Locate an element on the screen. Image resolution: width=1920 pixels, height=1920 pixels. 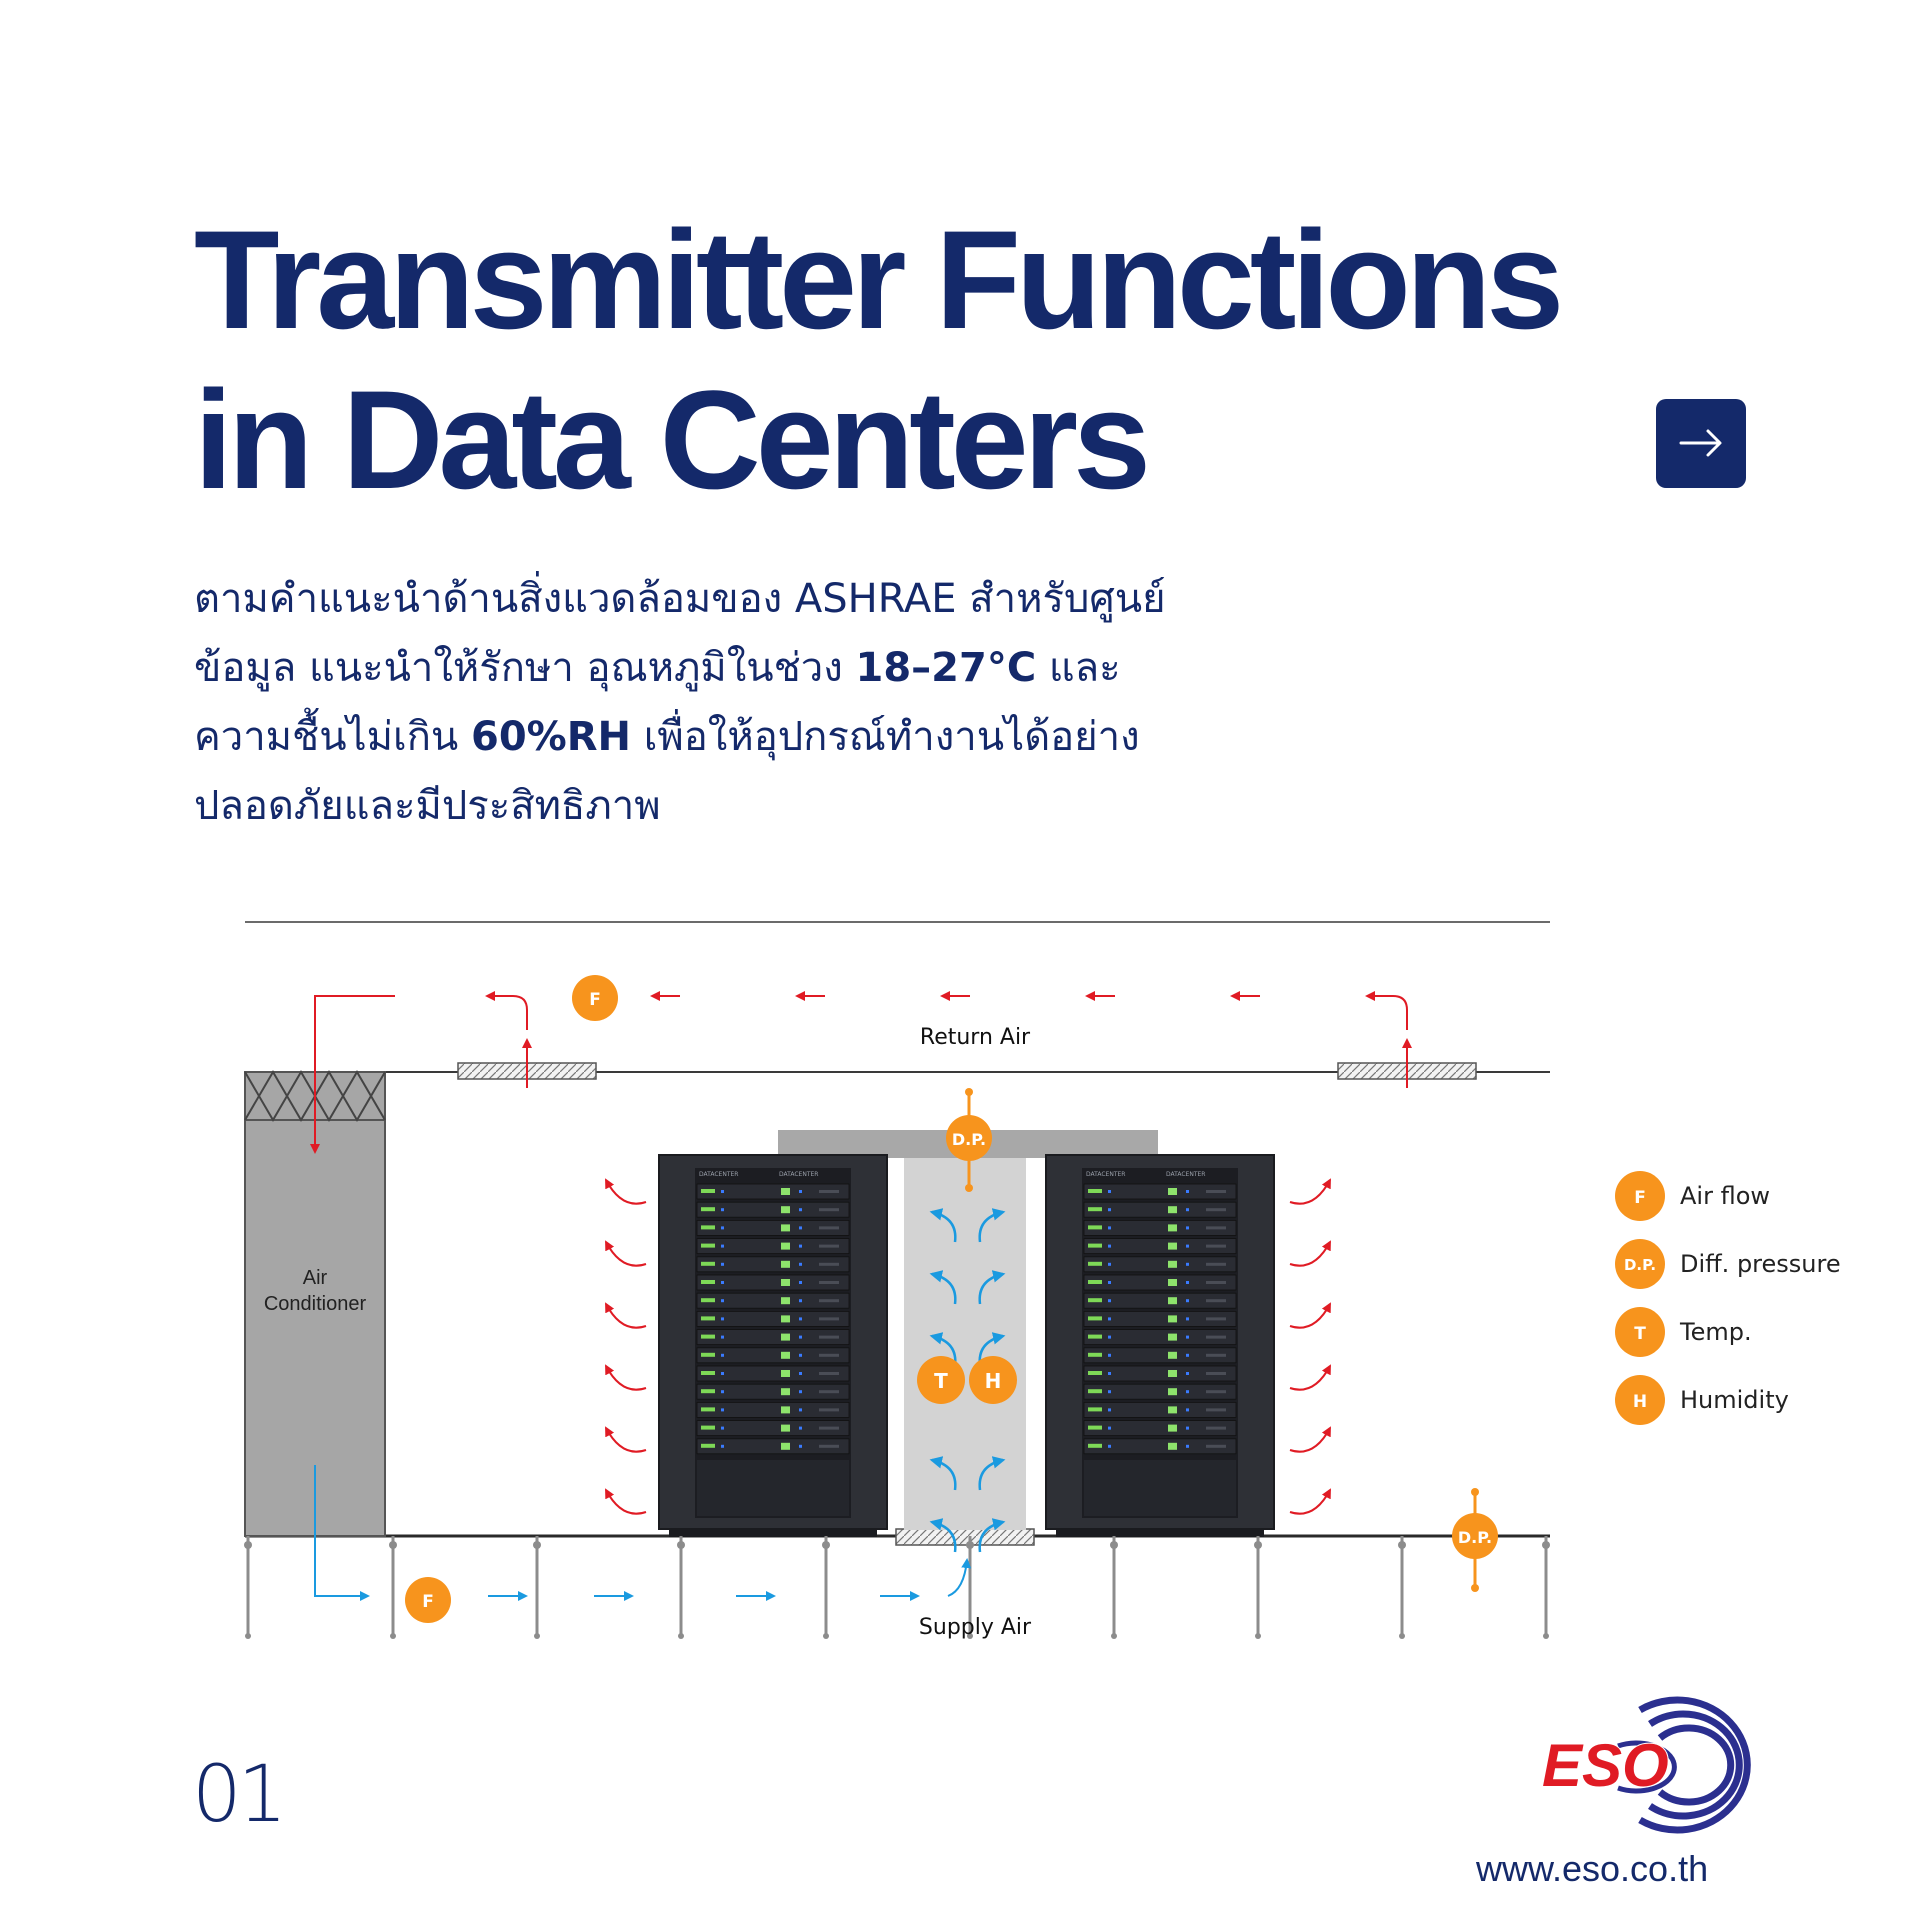
sensor-symbol: T is located at coordinates (941, 1381).